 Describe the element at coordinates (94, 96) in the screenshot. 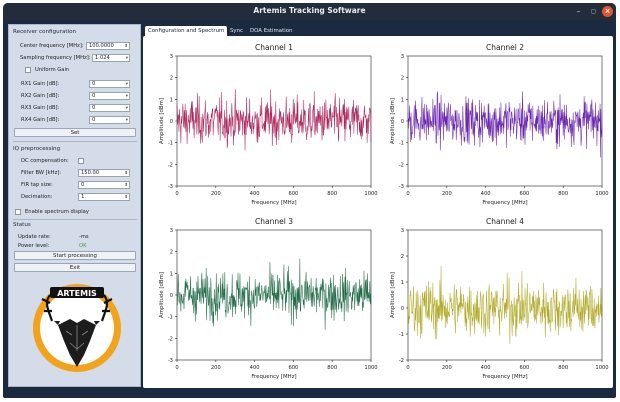

I see `rx2-gain-value: 0` at that location.